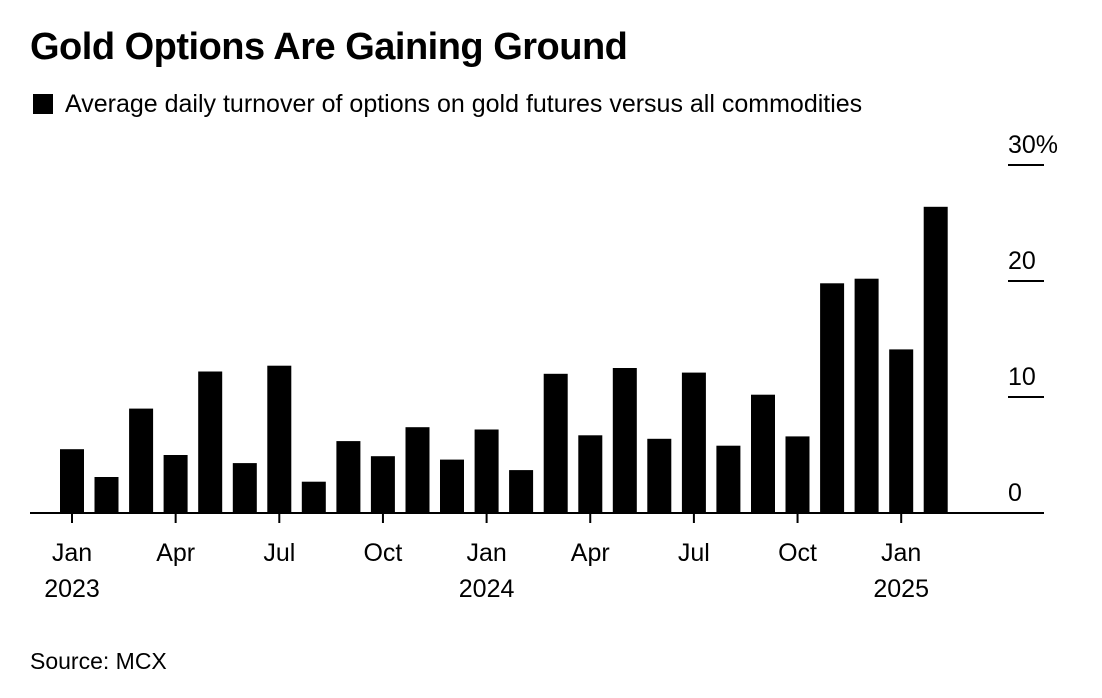  What do you see at coordinates (866, 395) in the screenshot?
I see `bar: Dec 2024: 20.2` at bounding box center [866, 395].